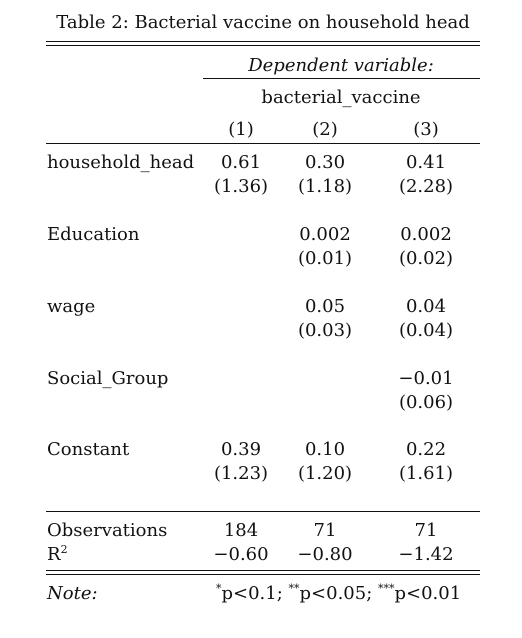  Describe the element at coordinates (325, 129) in the screenshot. I see `column-header-2: (2)` at that location.